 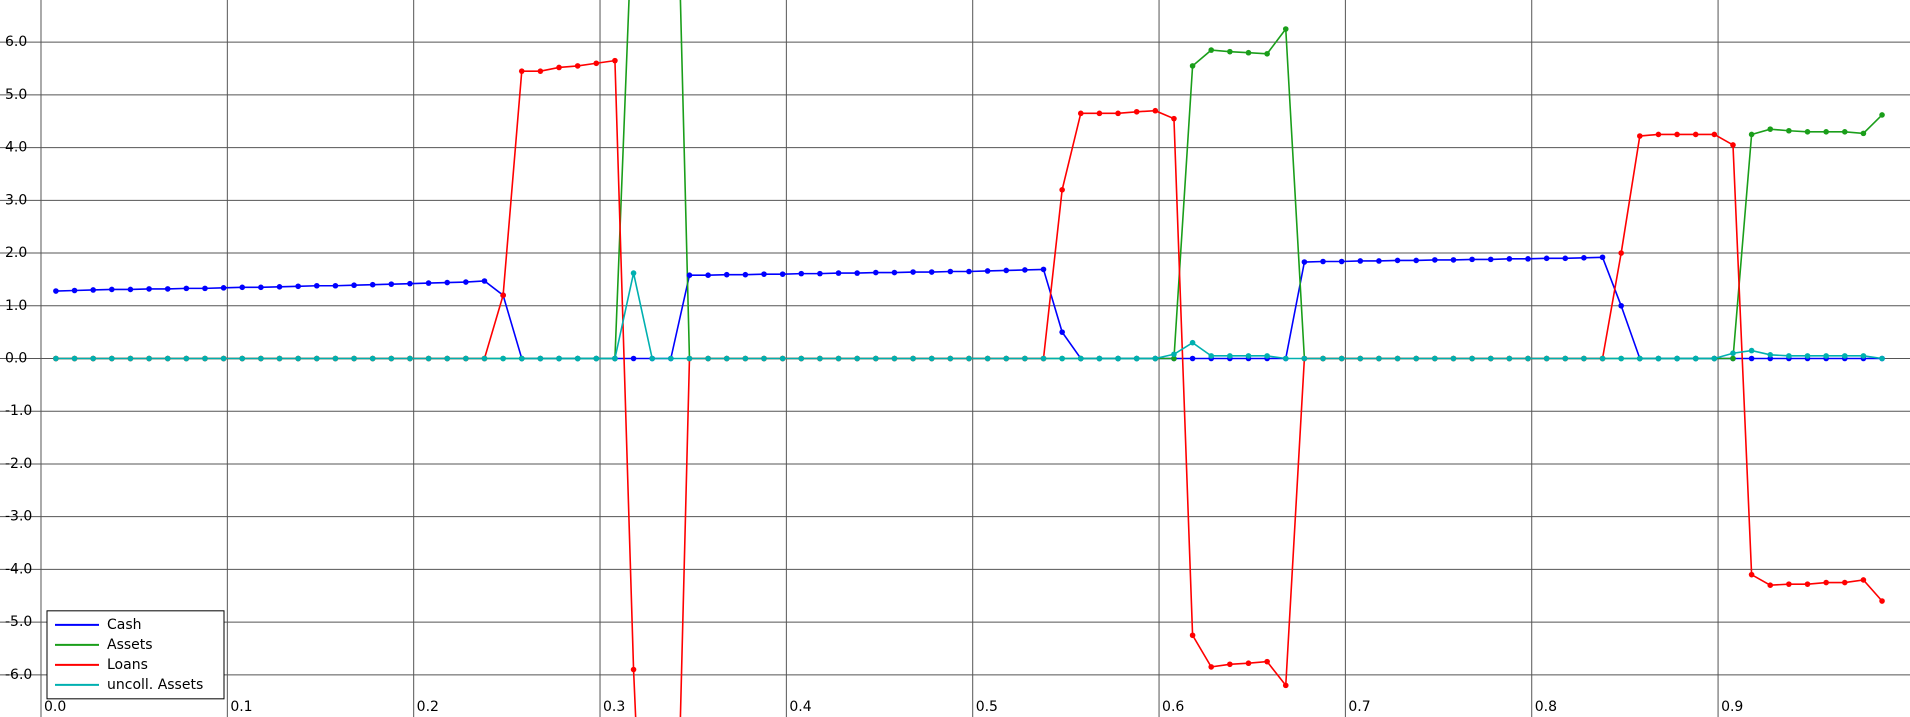 What do you see at coordinates (135, 655) in the screenshot?
I see `legend: Cash Assets Loans uncoll. Assets` at bounding box center [135, 655].